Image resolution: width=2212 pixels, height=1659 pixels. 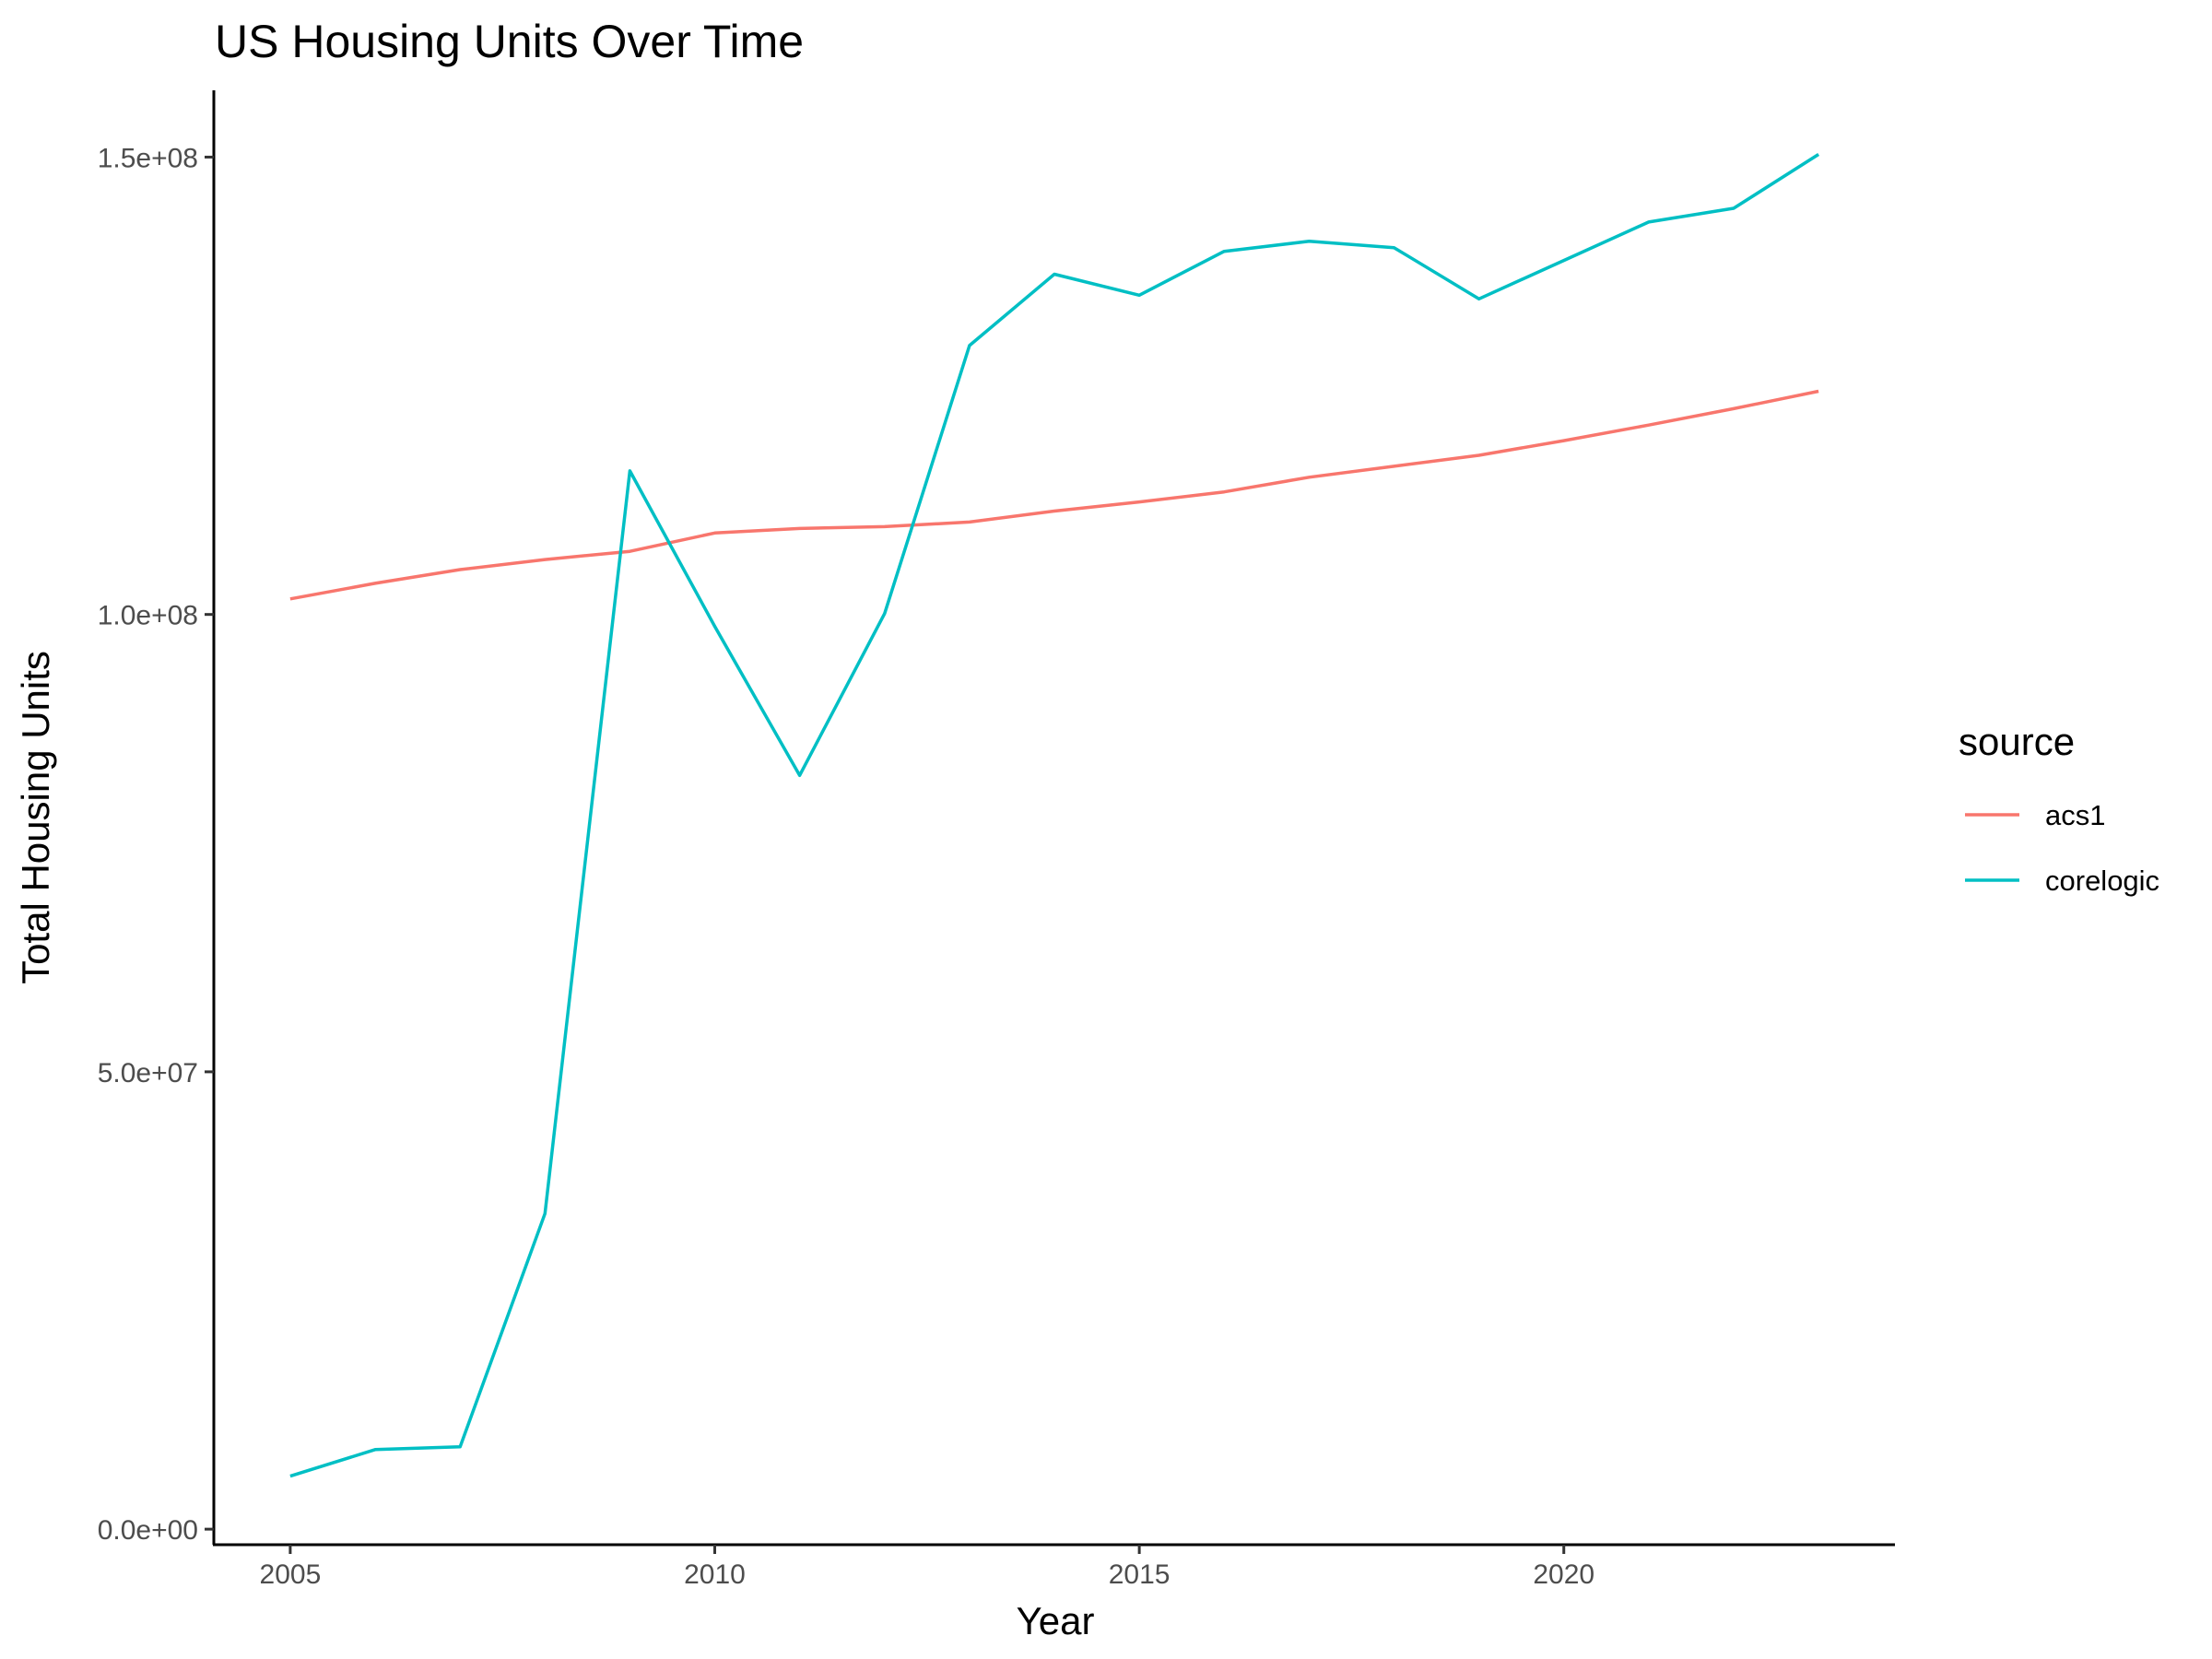 What do you see at coordinates (1054, 495) in the screenshot?
I see `series-line-acs1` at bounding box center [1054, 495].